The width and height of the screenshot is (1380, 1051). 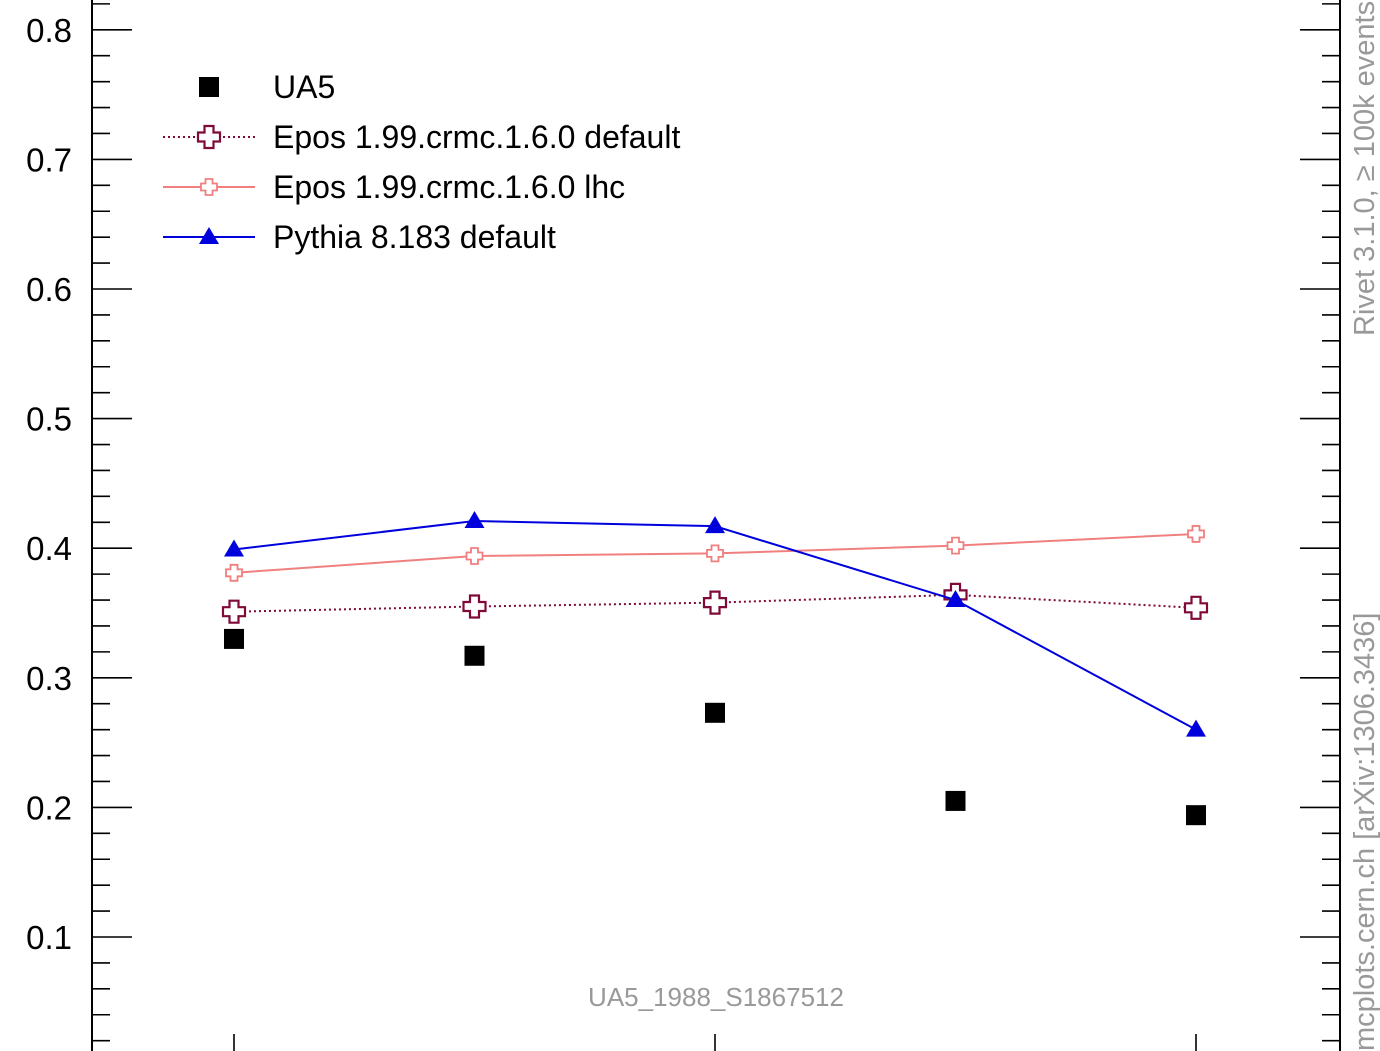 What do you see at coordinates (49, 159) in the screenshot?
I see `y-tick-label: 0.7` at bounding box center [49, 159].